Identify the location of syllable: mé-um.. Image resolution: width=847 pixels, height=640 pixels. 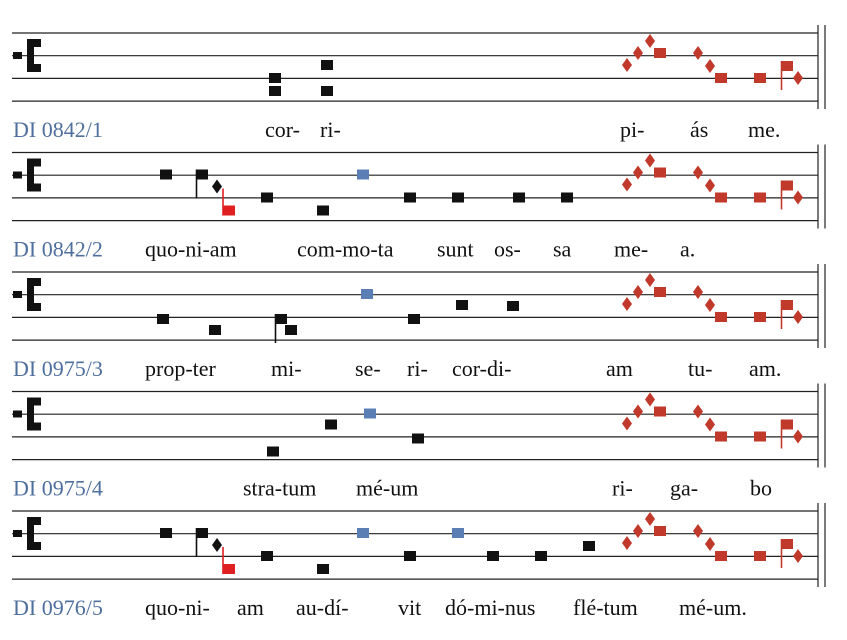
(713, 607).